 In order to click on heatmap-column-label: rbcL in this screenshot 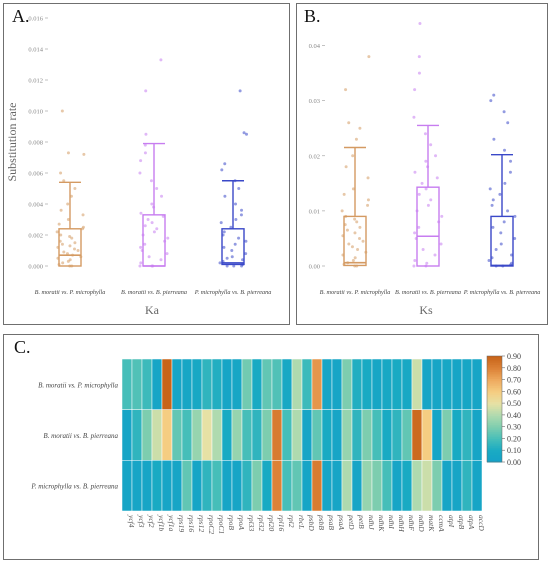, I will do `click(301, 522)`.